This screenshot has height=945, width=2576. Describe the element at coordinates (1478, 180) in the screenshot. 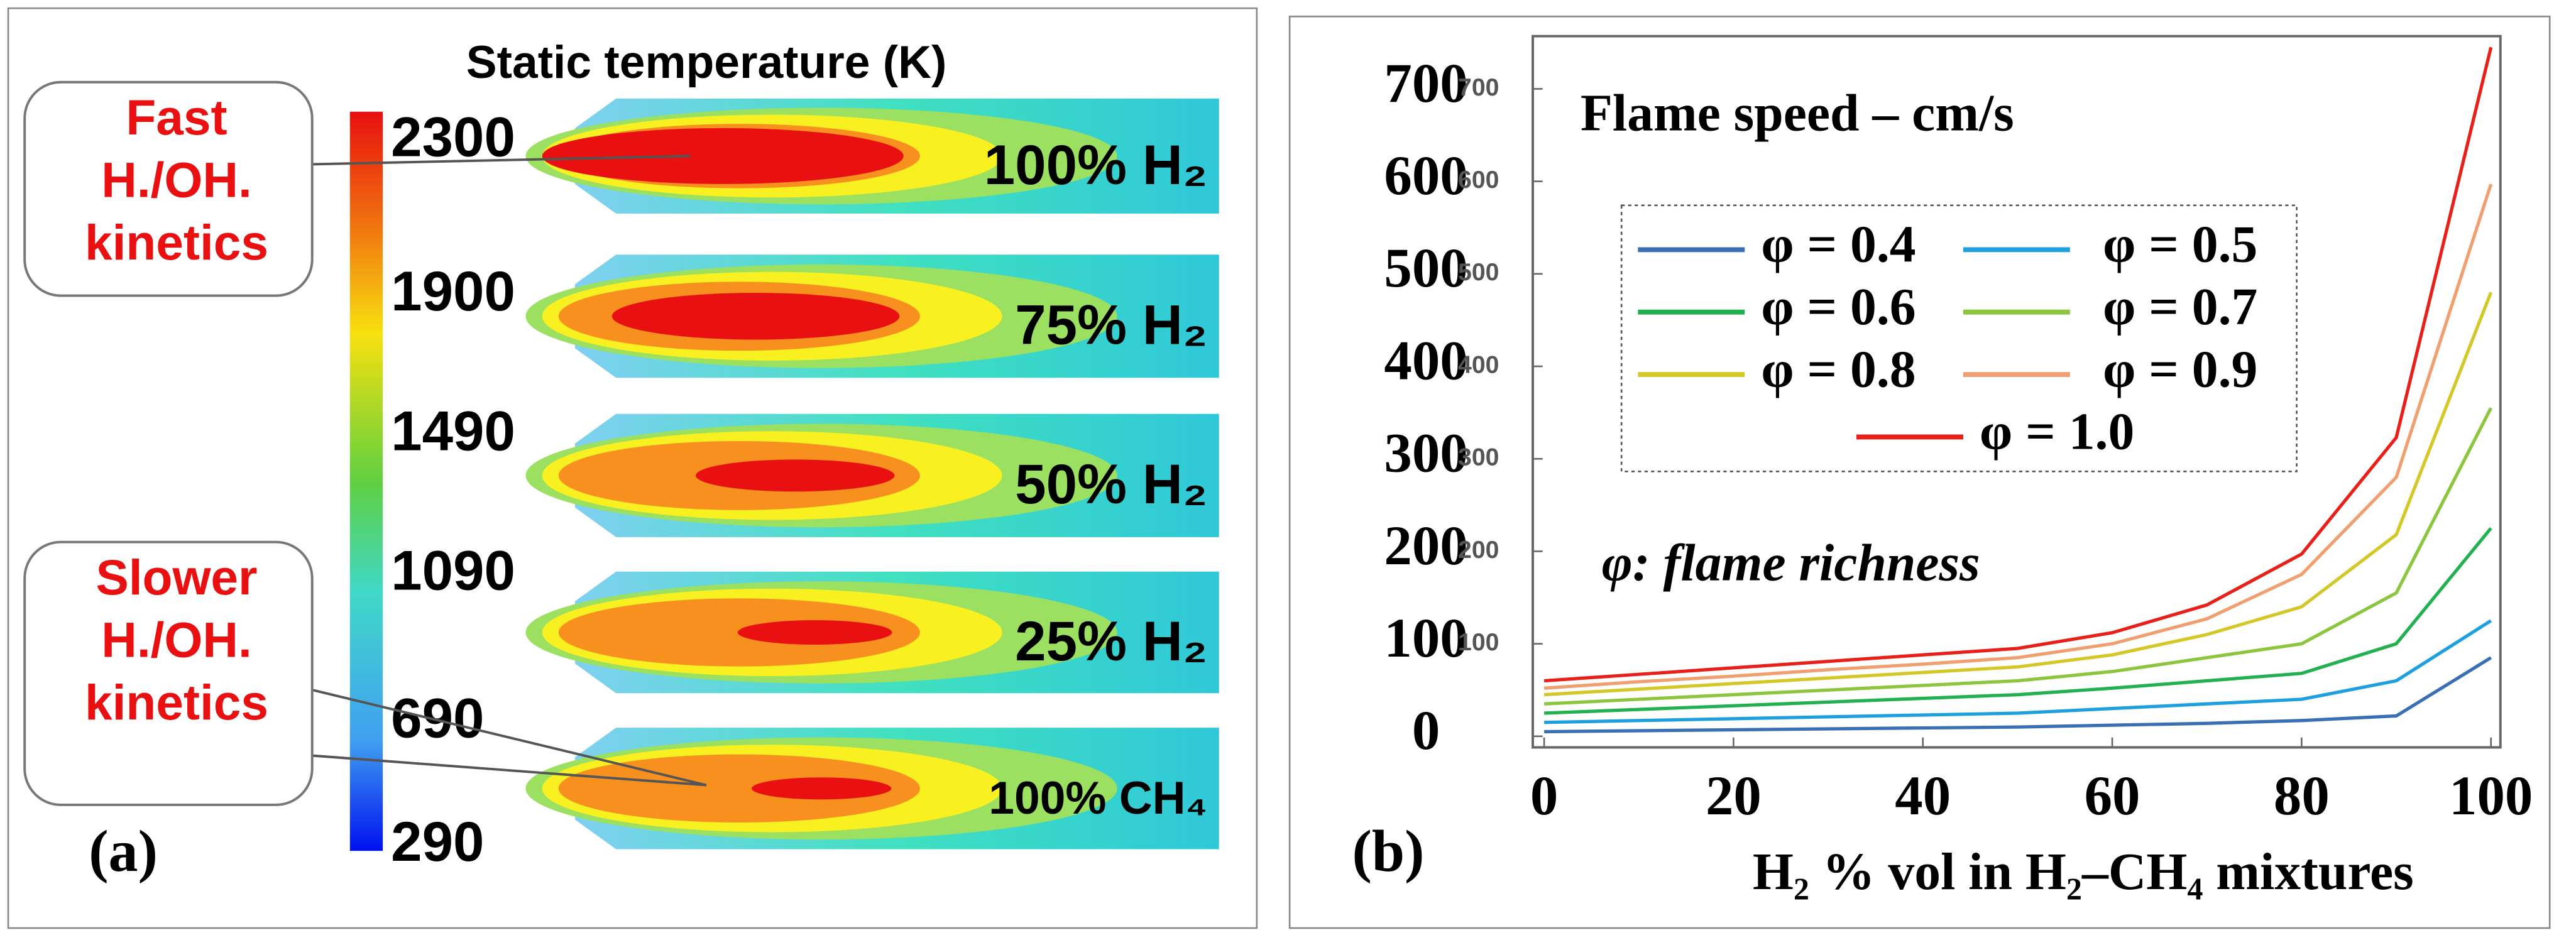

I see `inner-y-tick-label: 600` at that location.